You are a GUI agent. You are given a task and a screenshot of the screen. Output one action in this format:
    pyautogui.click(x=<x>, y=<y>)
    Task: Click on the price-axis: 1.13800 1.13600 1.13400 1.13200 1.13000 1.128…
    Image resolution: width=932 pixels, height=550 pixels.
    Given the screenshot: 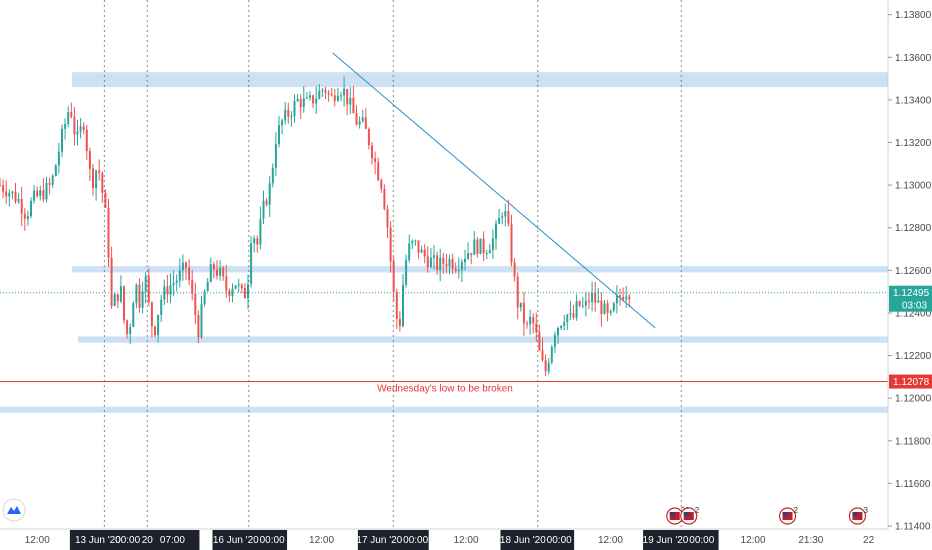 What is the action you would take?
    pyautogui.click(x=909, y=266)
    